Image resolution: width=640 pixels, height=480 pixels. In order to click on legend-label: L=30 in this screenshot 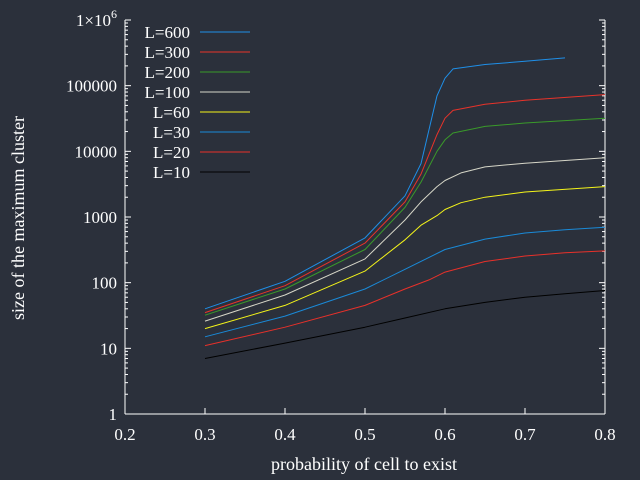, I will do `click(171, 132)`.